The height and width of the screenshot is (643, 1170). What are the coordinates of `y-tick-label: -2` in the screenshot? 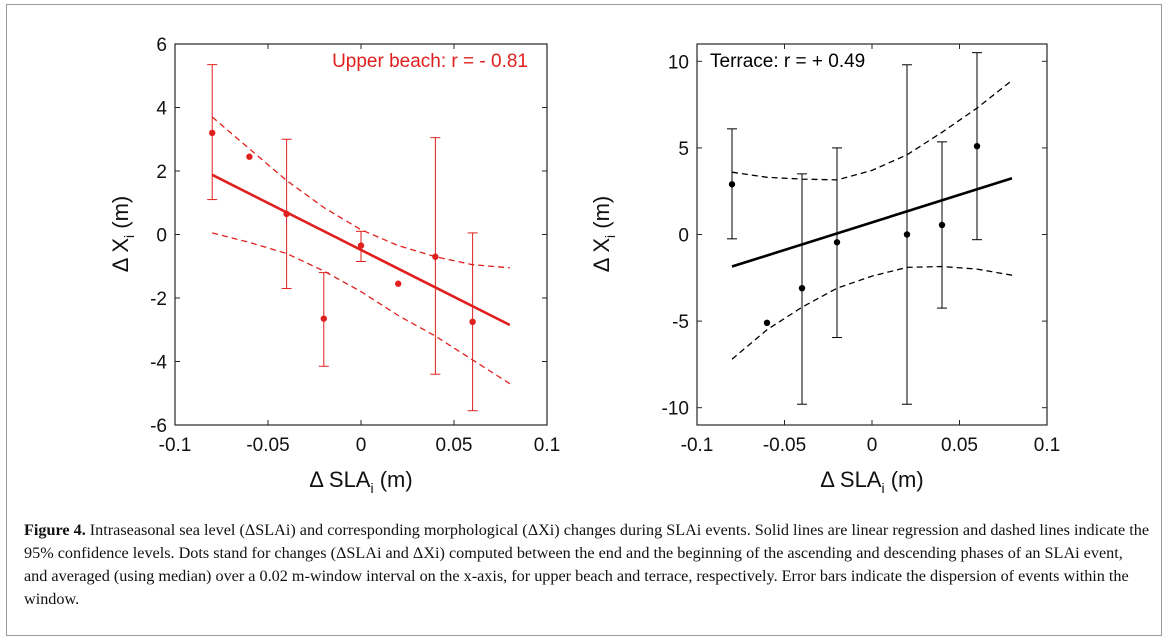 It's located at (158, 299).